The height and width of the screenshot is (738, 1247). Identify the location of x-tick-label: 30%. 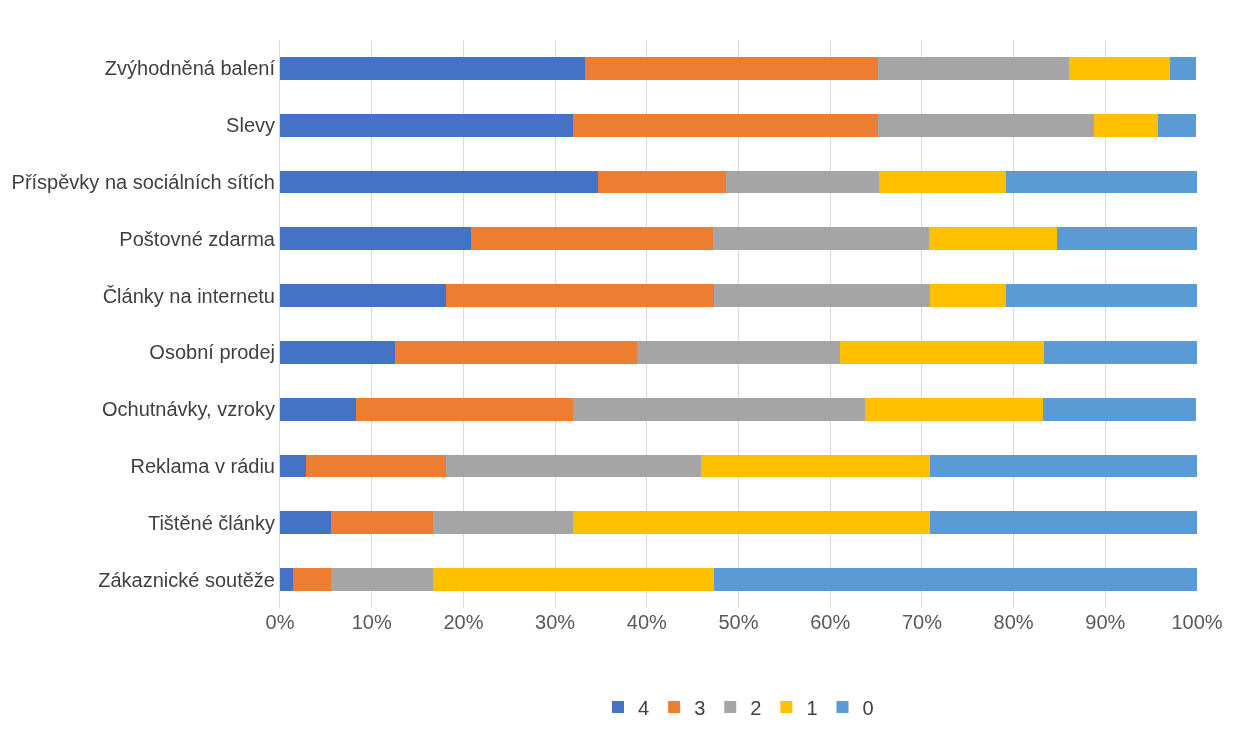
(555, 622).